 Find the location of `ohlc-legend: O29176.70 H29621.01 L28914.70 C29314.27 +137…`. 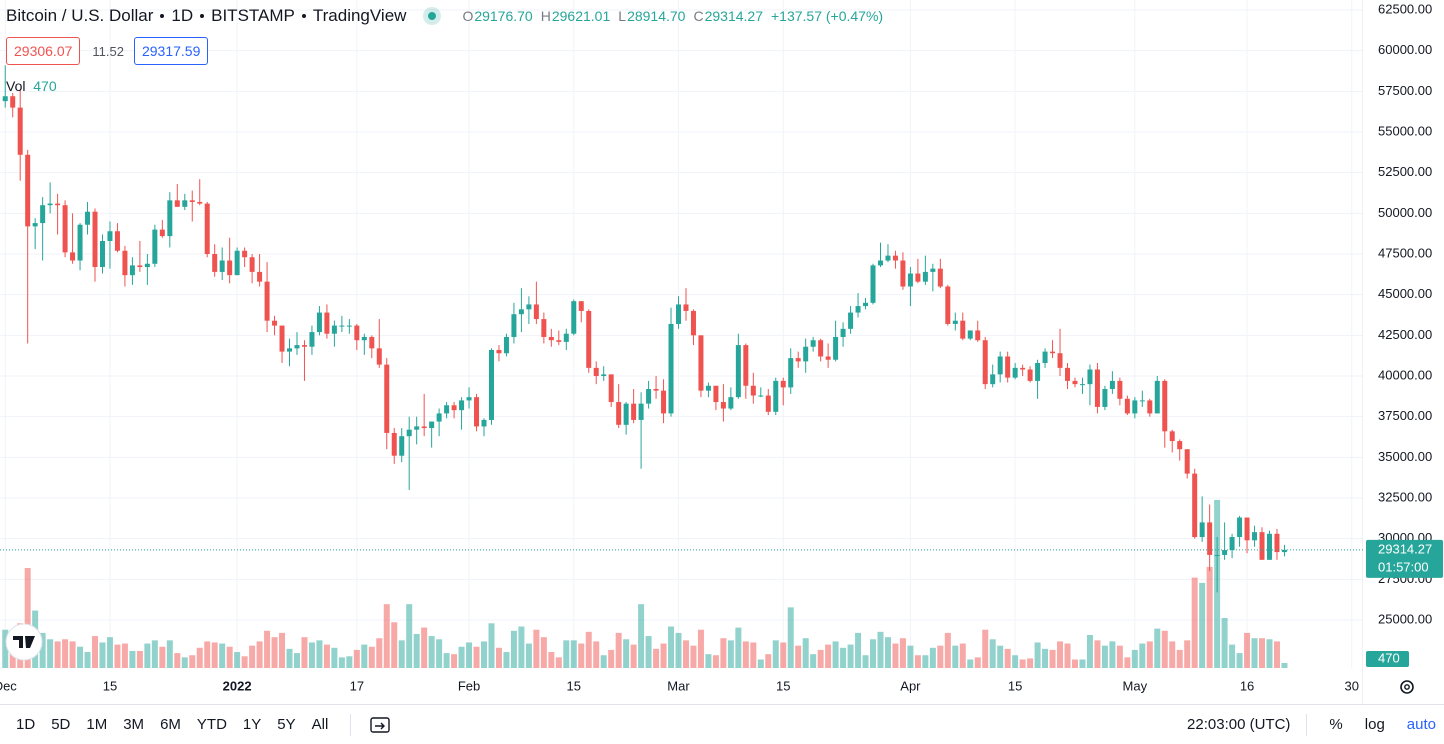

ohlc-legend: O29176.70 H29621.01 L28914.70 C29314.27 +137… is located at coordinates (672, 16).